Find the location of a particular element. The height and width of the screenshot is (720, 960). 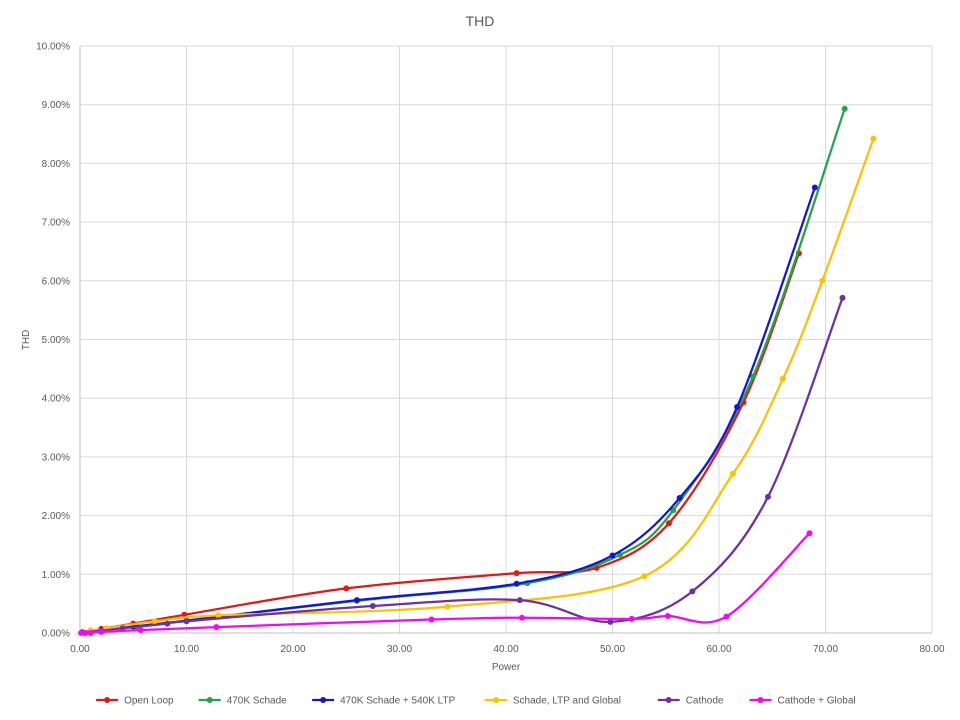

legend-item-470k-schade-540k-ltp: 470K Schade + 540K LTP is located at coordinates (384, 701).